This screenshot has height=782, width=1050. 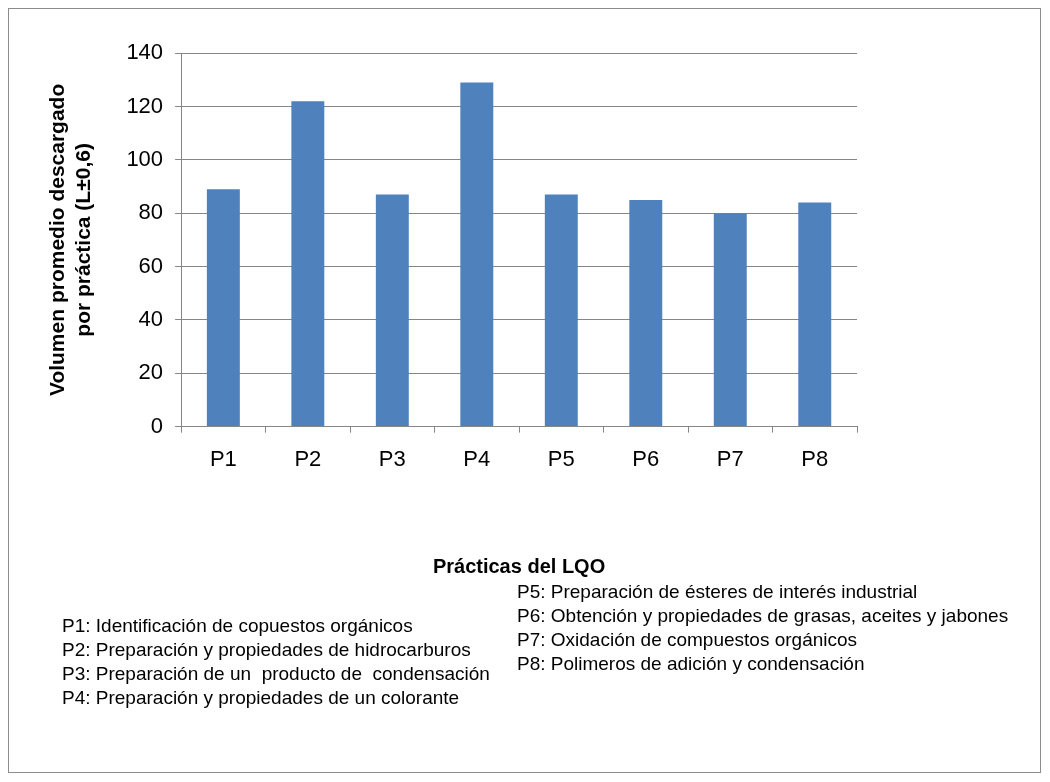 I want to click on x-tick-label: P2, so click(x=308, y=458).